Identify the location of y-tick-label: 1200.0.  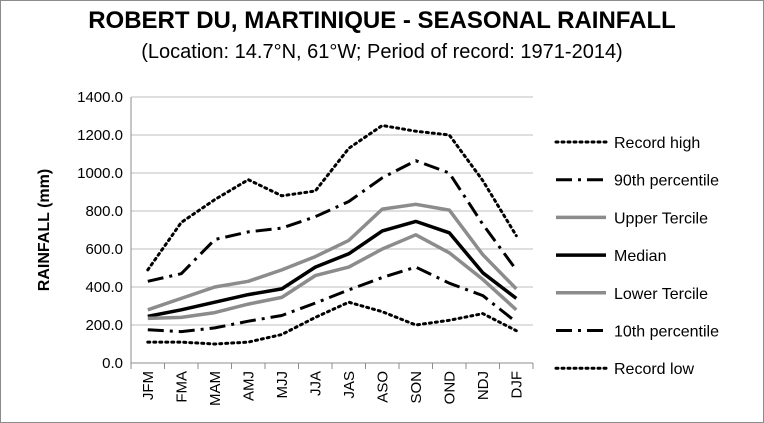
(100, 135).